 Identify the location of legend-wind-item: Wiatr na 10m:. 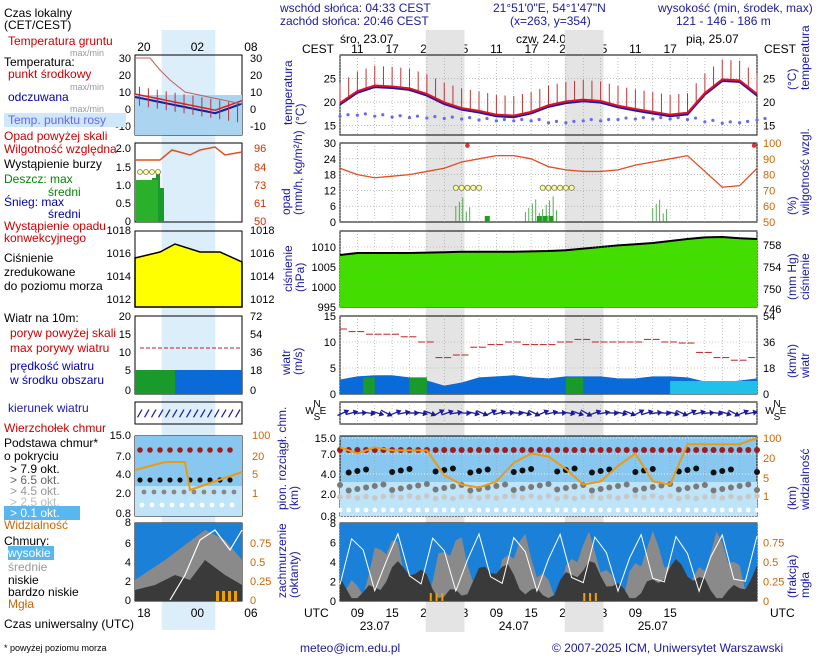
(41, 318).